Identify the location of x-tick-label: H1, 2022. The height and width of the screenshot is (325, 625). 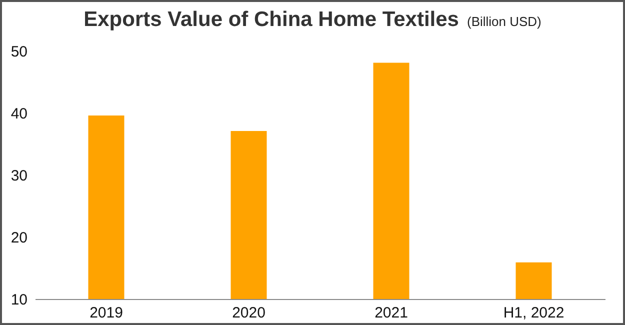
(533, 313).